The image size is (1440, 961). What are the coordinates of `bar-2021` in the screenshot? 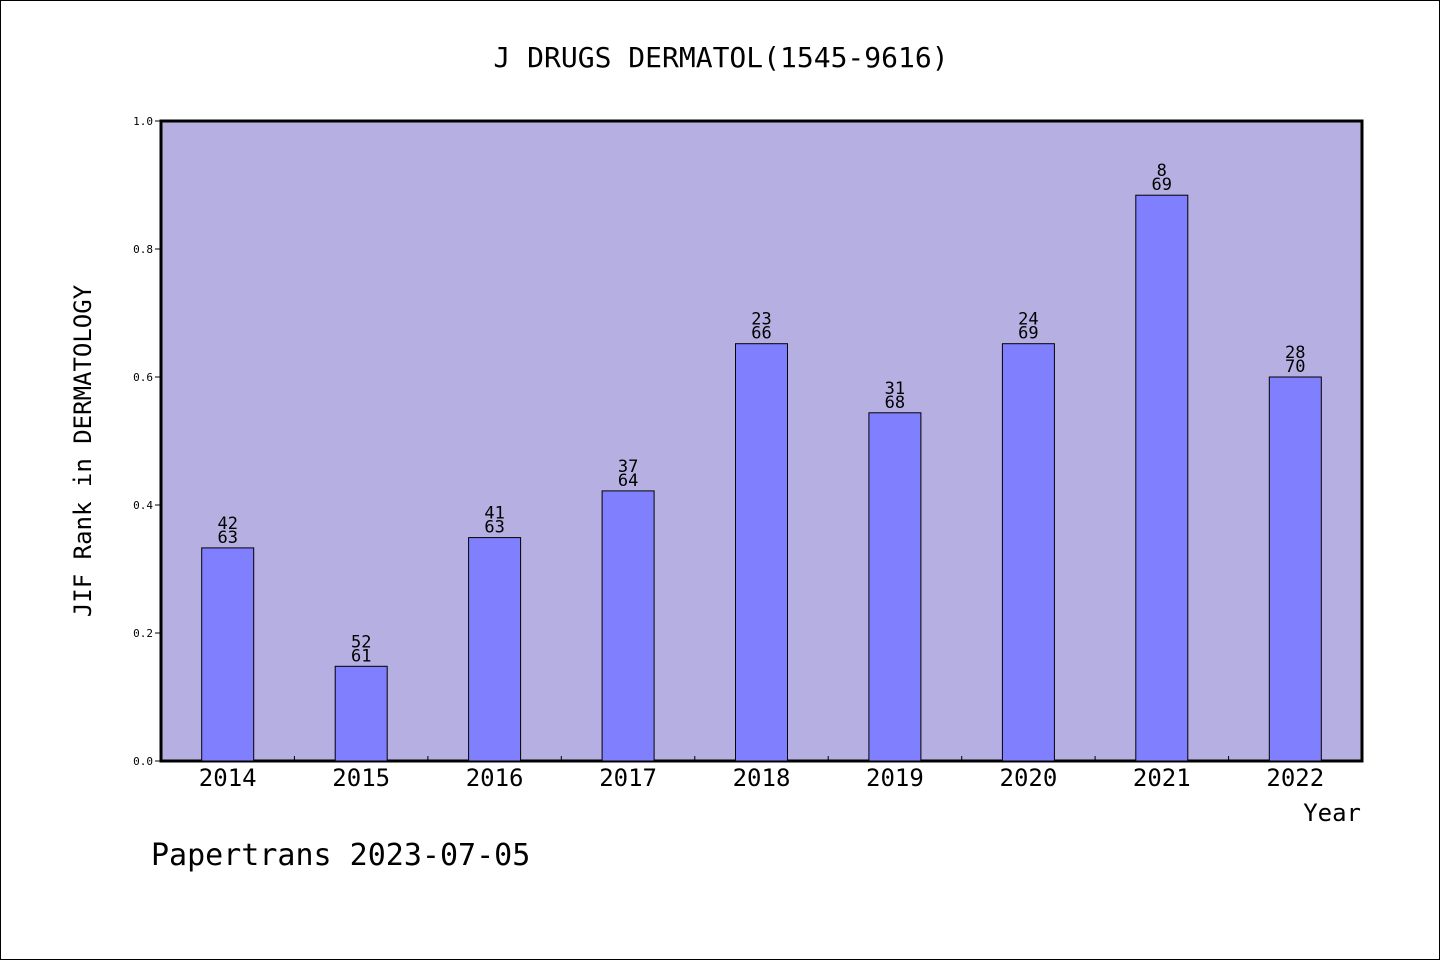 It's located at (1162, 478).